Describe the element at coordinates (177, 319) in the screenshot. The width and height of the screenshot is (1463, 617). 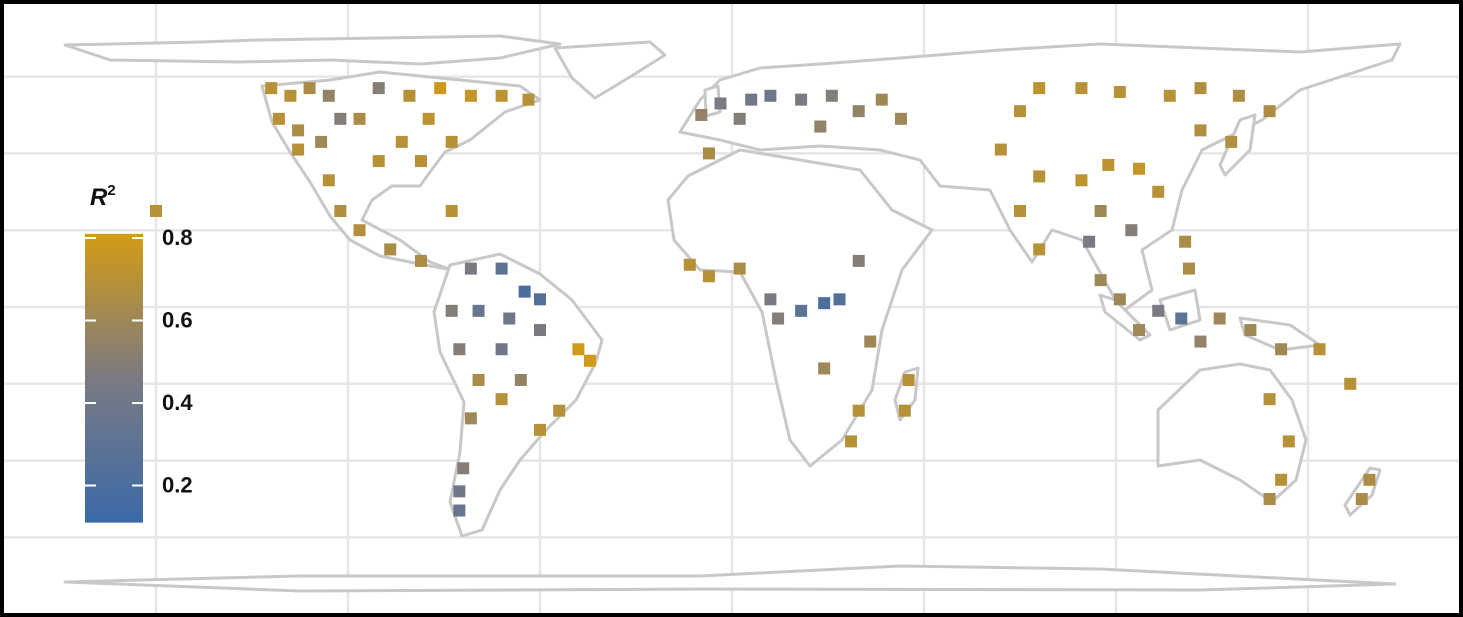
I see `colorbar-tick-label: 0.6` at that location.